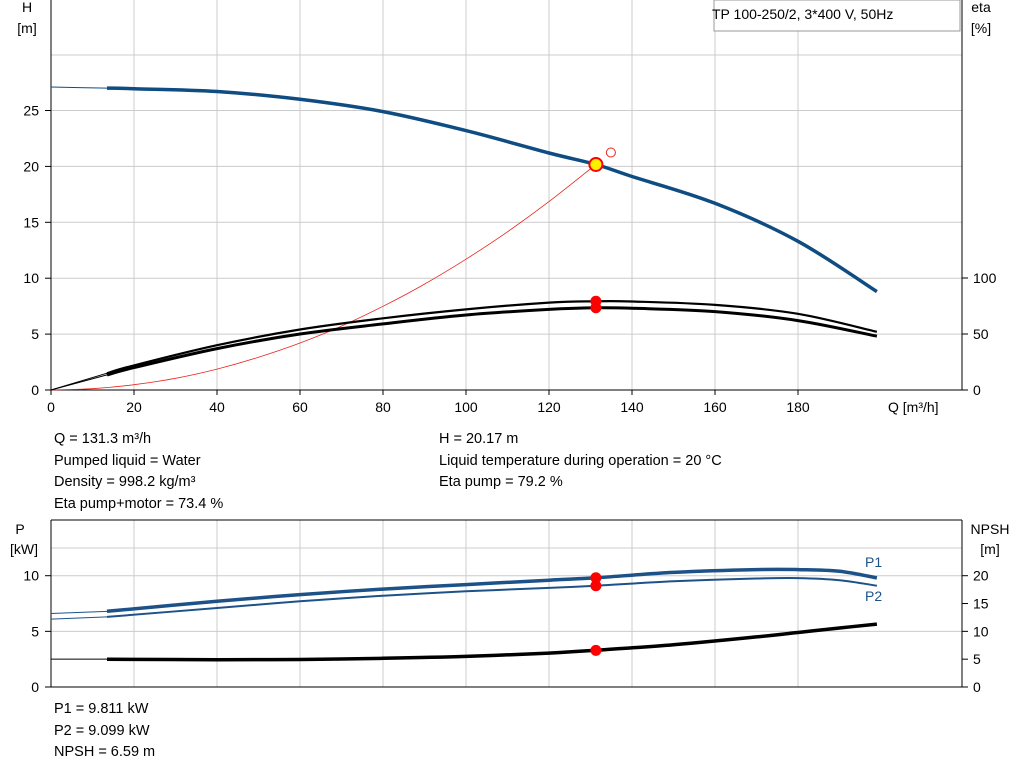  What do you see at coordinates (596, 308) in the screenshot?
I see `operating-point-eta-total` at bounding box center [596, 308].